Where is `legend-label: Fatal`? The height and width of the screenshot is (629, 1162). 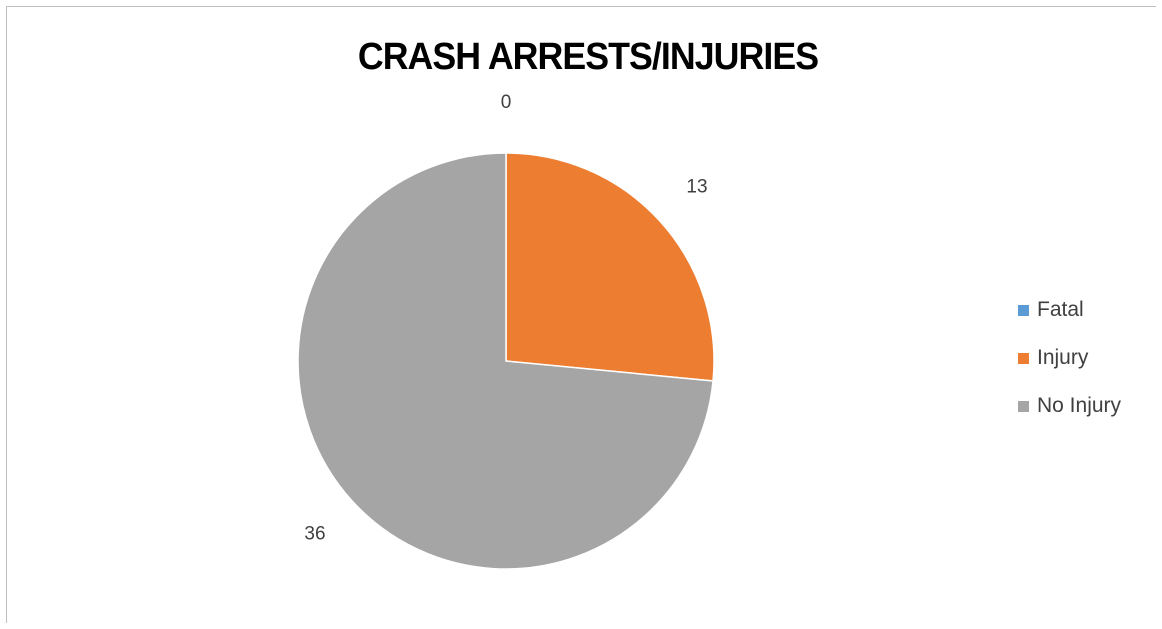 legend-label: Fatal is located at coordinates (1060, 309).